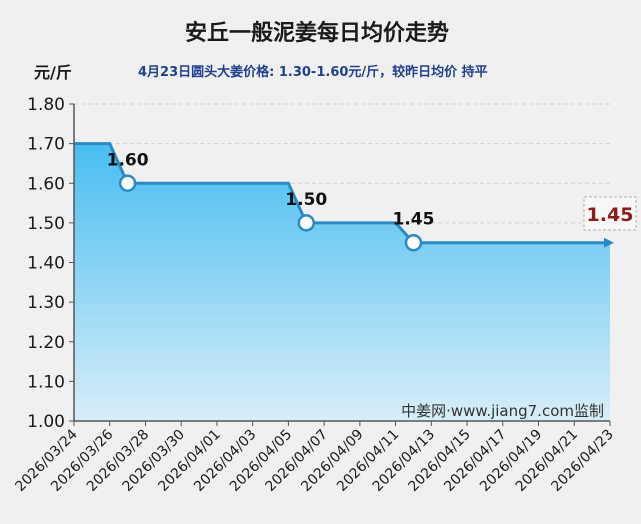  What do you see at coordinates (128, 160) in the screenshot?
I see `price-marker-label: 1.60` at bounding box center [128, 160].